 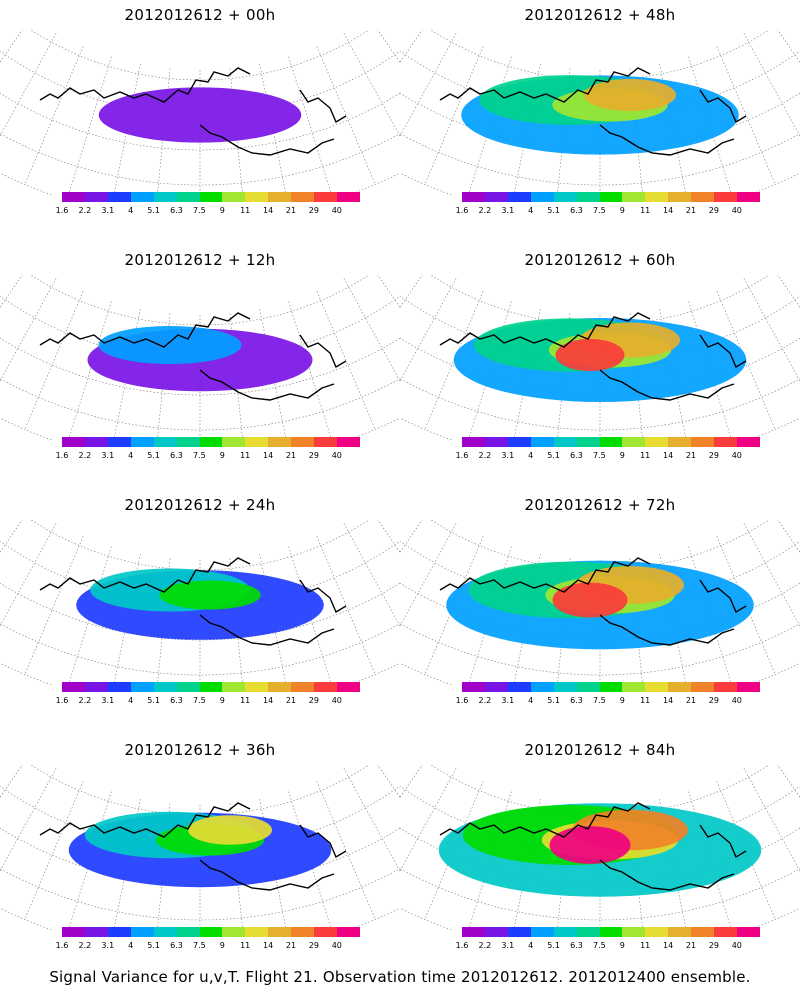 I want to click on panel-title: 2012012612 + 48h, so click(x=600, y=15).